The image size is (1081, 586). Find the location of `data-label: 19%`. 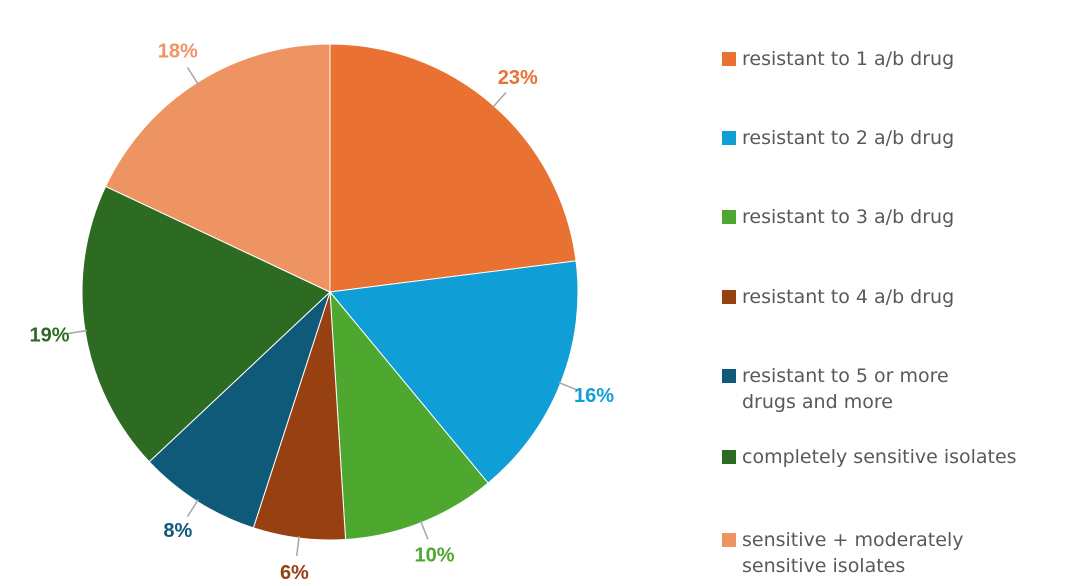

data-label: 19% is located at coordinates (49, 336).